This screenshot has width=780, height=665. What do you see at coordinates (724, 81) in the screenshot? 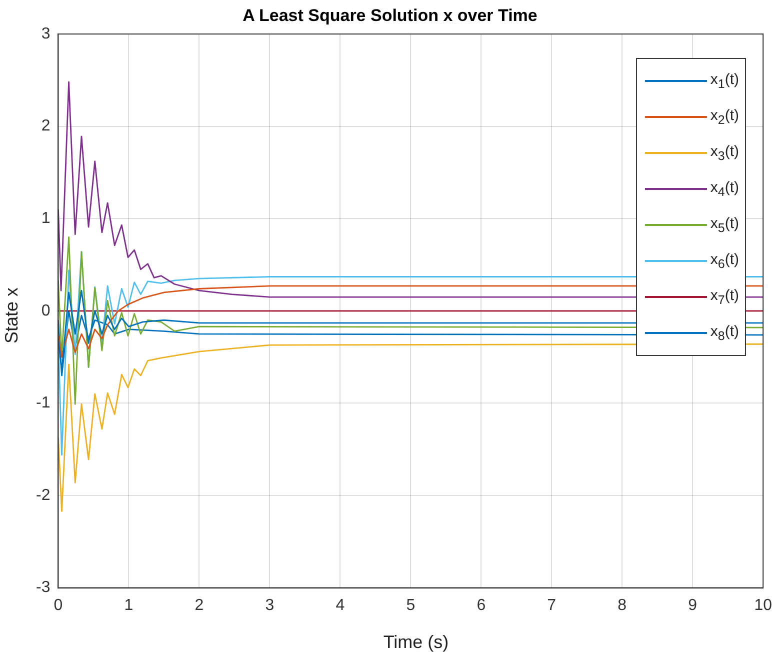
I see `legend-label: x$_{1}$(t)` at bounding box center [724, 81].